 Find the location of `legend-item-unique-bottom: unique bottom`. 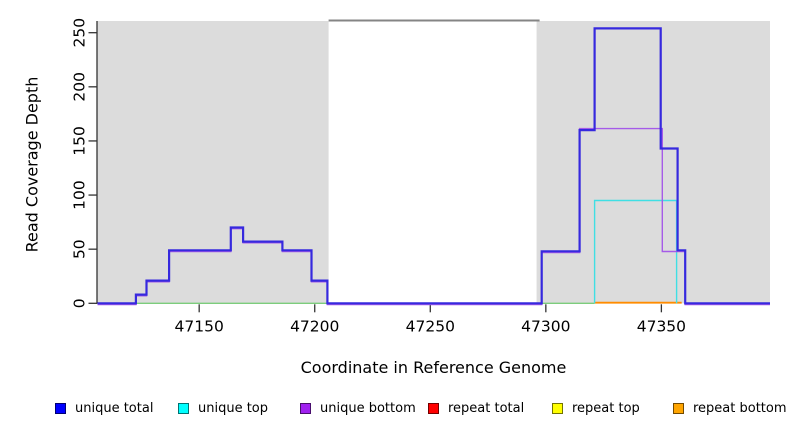

legend-item-unique-bottom: unique bottom is located at coordinates (358, 408).